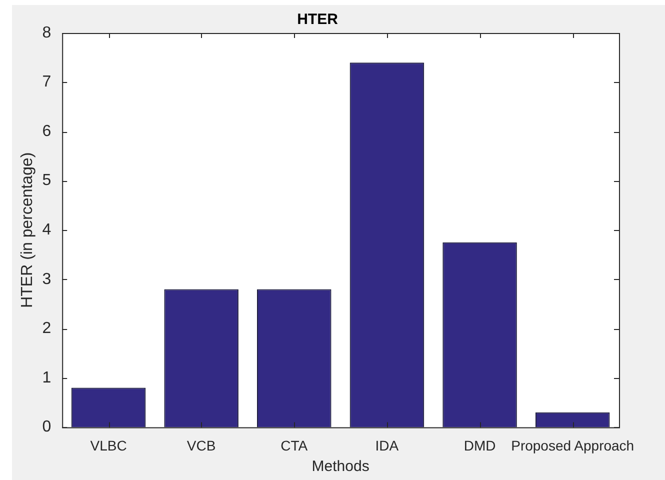  I want to click on x-tick-label: CTA, so click(294, 445).